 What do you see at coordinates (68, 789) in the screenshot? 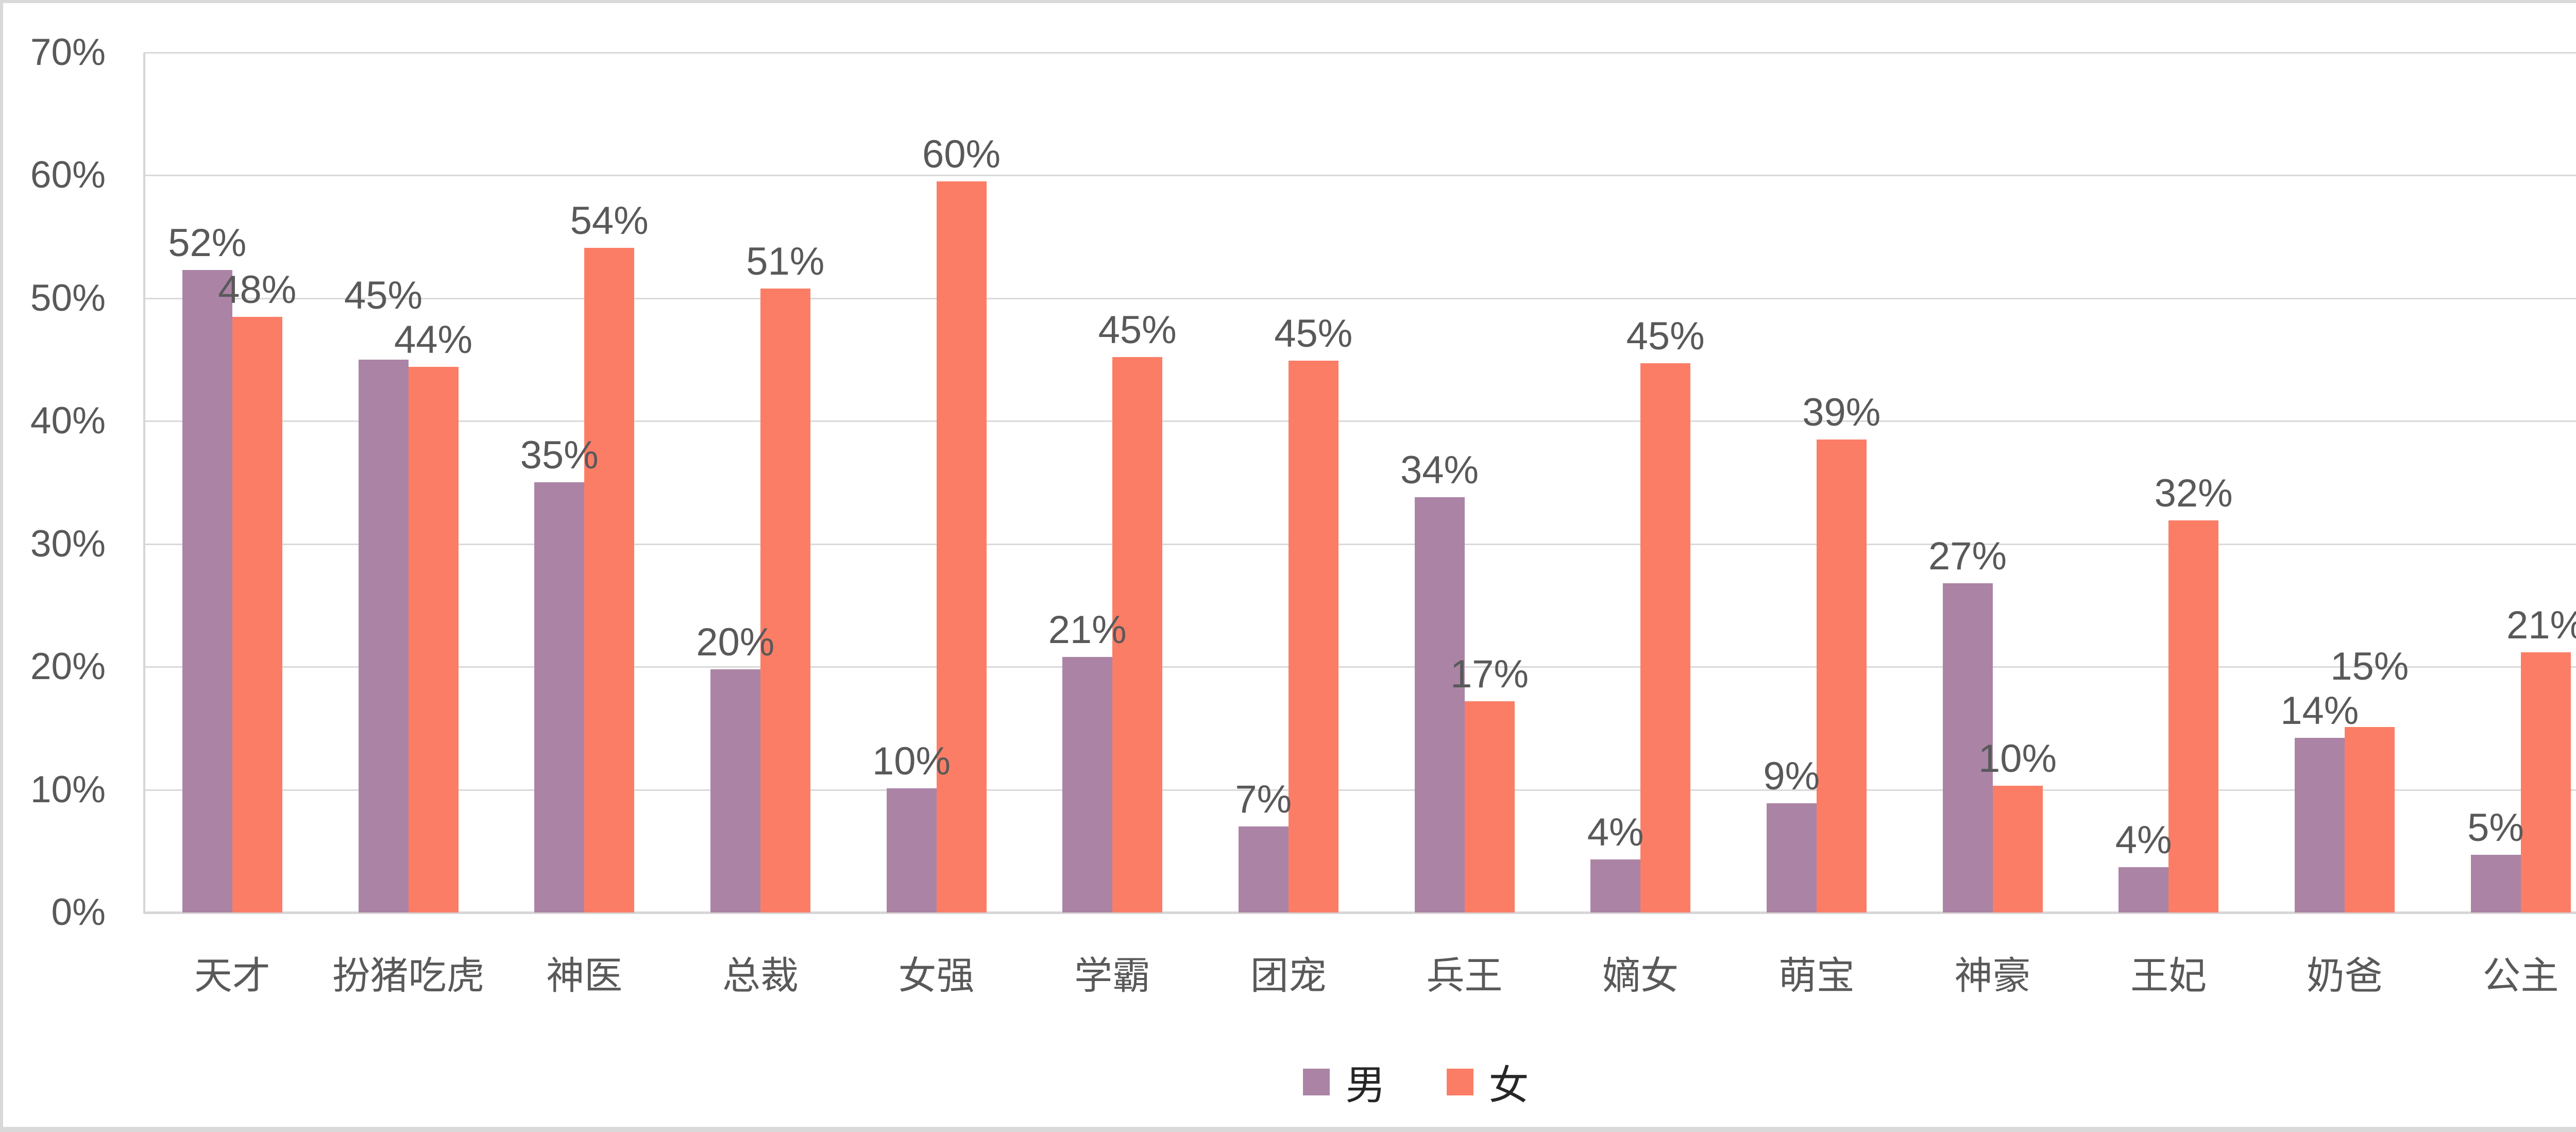
I see `y-axis-tick-label: 10%` at bounding box center [68, 789].